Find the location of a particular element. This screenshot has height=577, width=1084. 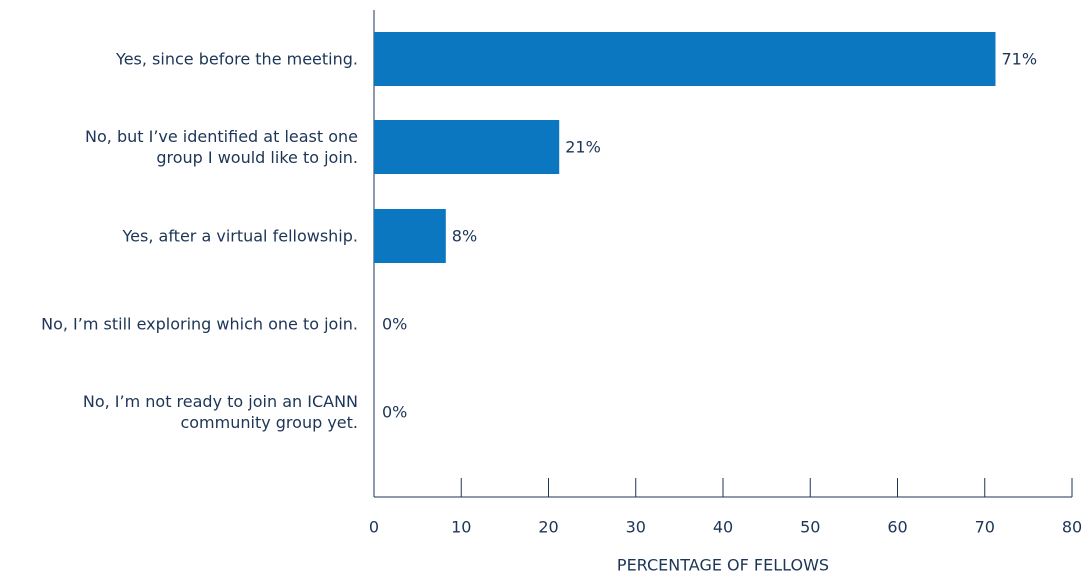

value-label: 21% is located at coordinates (583, 147).